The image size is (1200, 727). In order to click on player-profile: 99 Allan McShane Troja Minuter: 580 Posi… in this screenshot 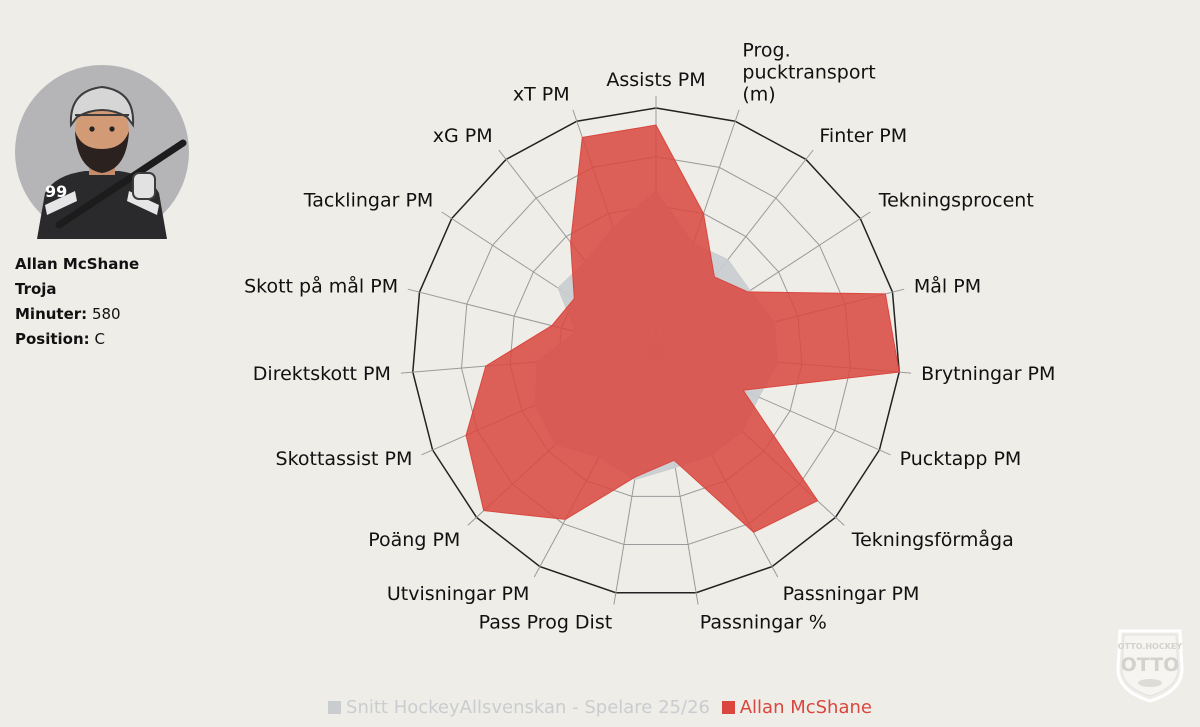, I will do `click(105, 208)`.